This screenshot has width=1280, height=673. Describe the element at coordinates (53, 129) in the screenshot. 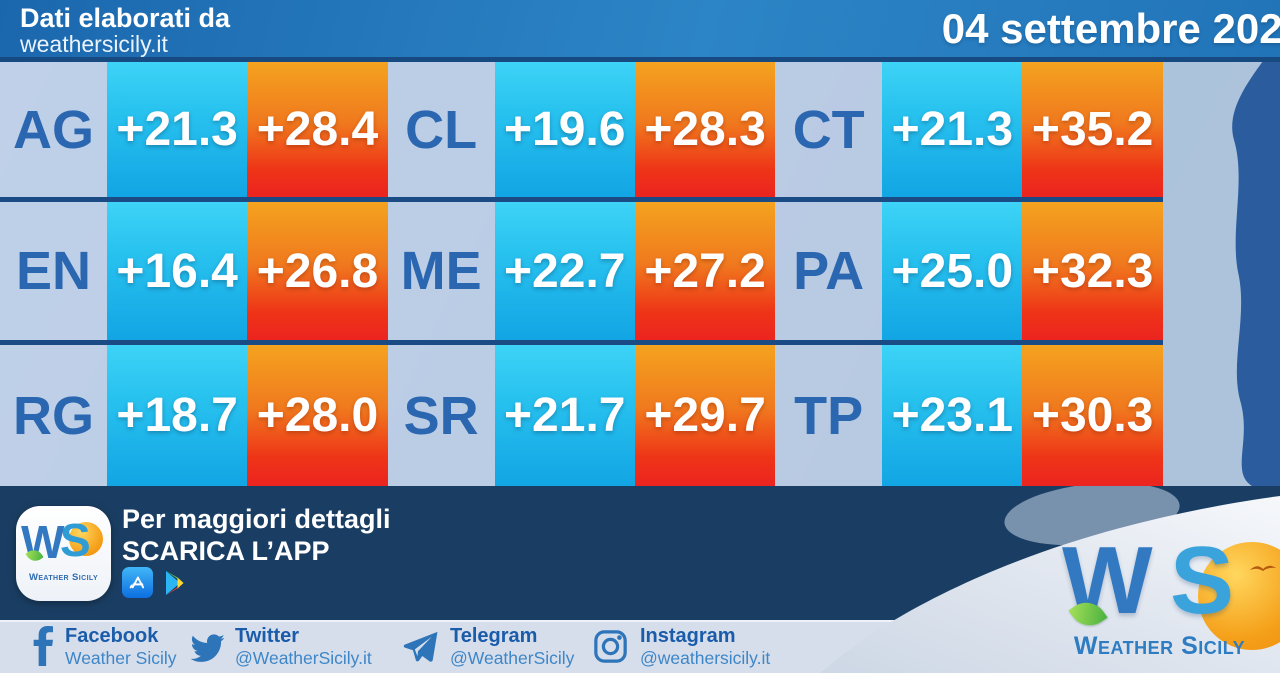

I see `province-label: AG` at that location.